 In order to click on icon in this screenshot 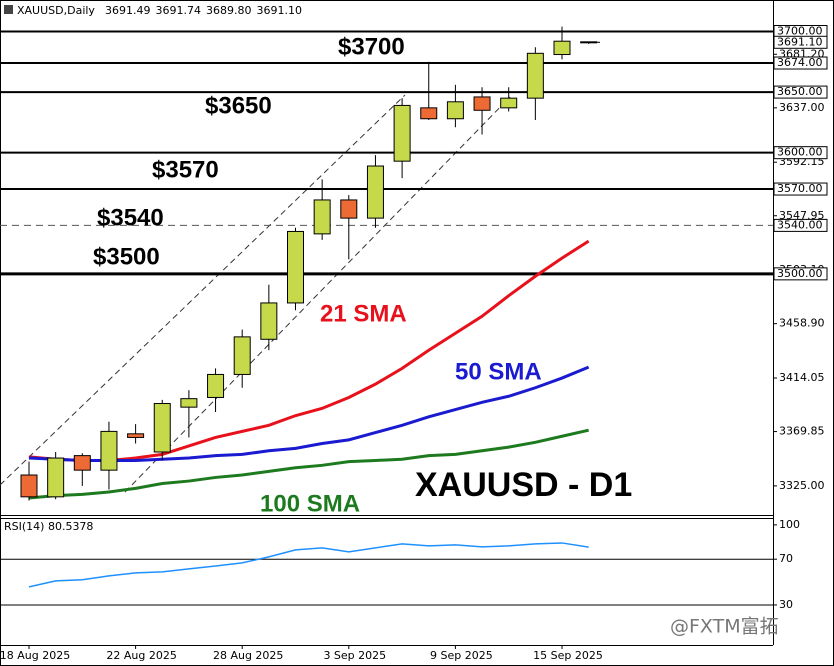, I will do `click(8, 9)`.